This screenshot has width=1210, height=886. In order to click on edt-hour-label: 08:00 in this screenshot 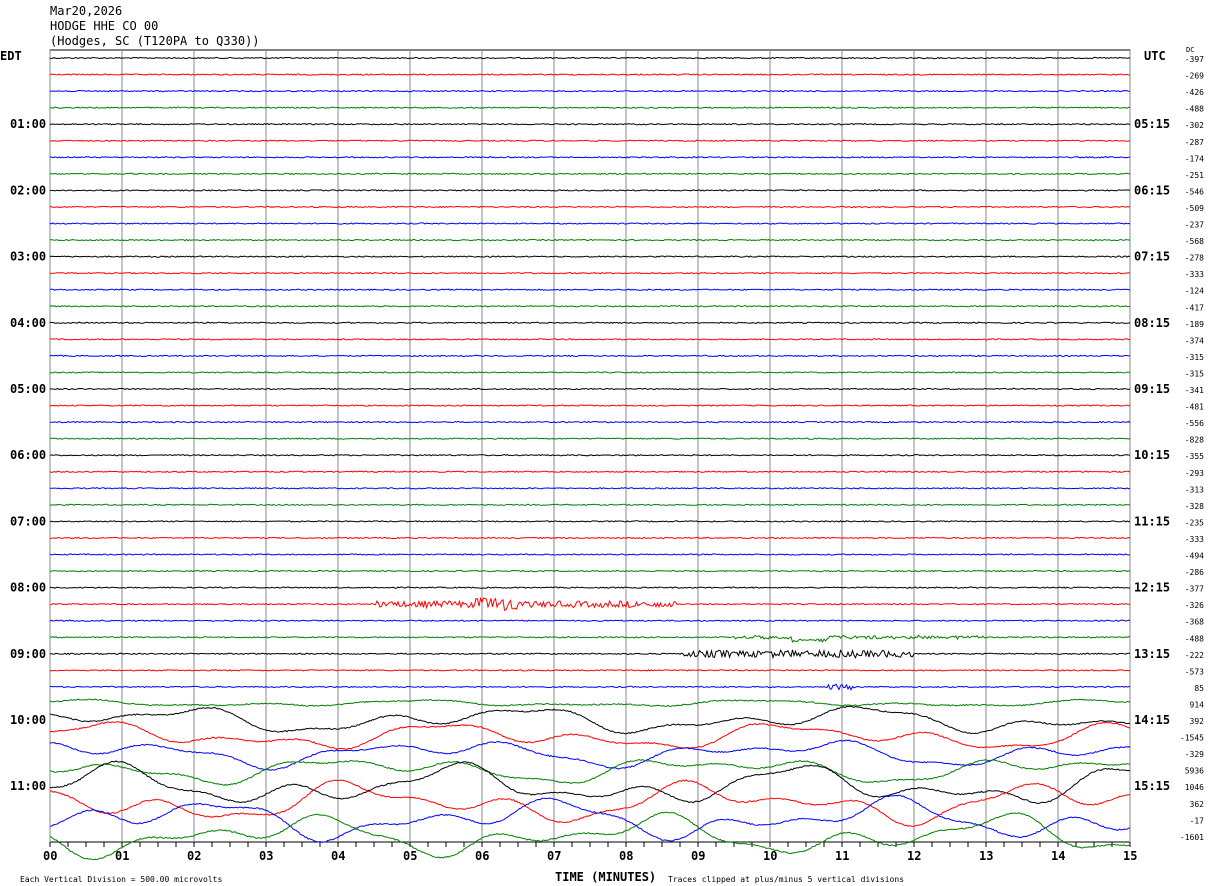, I will do `click(28, 588)`.